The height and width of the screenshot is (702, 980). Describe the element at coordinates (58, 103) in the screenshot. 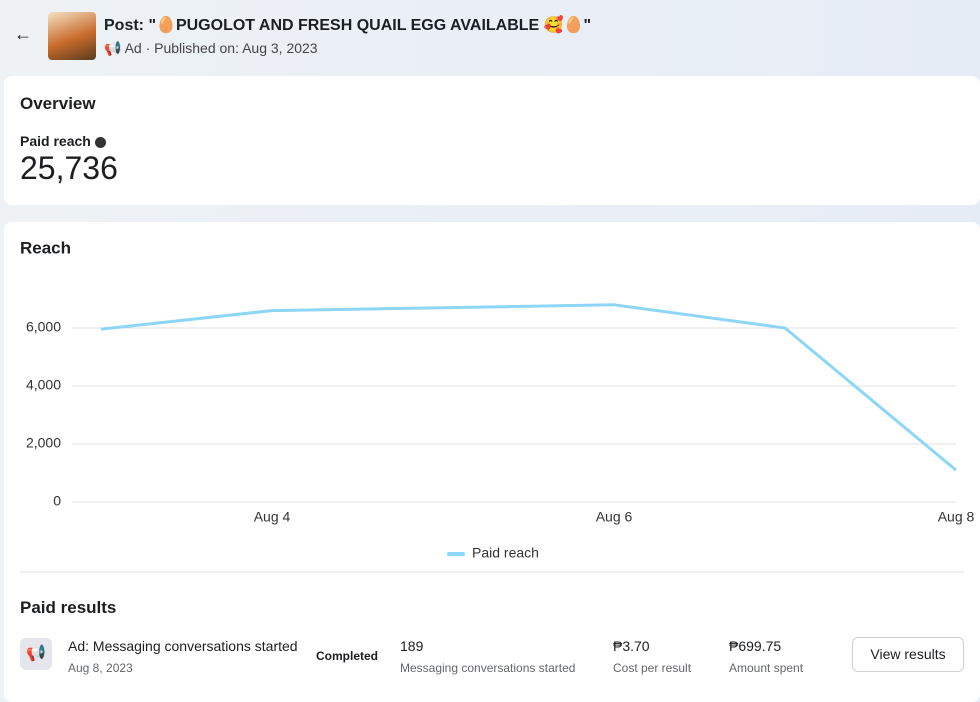

I see `overview-title: Overview` at that location.